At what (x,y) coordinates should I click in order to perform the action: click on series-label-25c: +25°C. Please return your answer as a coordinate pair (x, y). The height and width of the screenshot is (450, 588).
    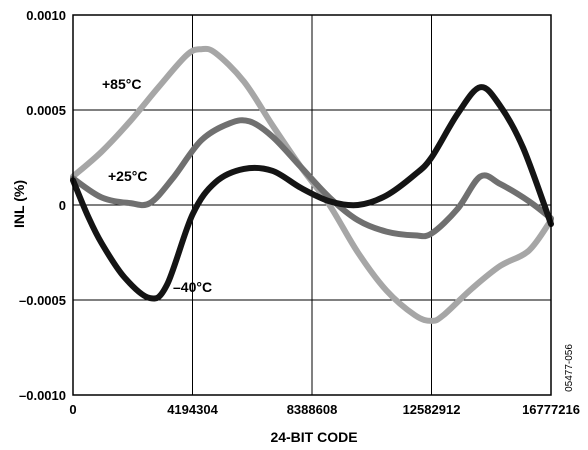
    Looking at the image, I should click on (127, 176).